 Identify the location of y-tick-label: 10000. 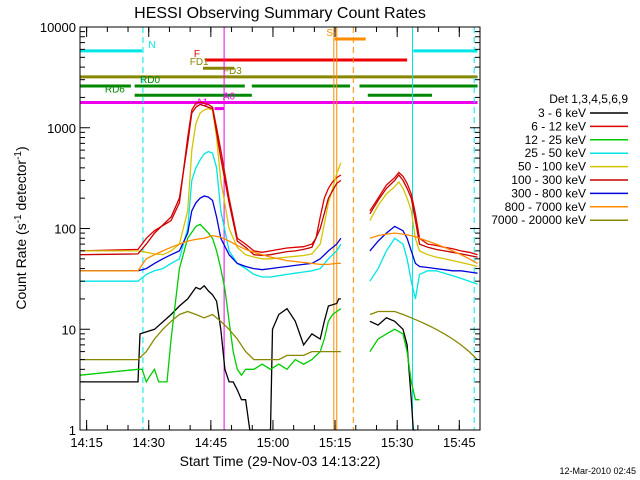
(58, 27).